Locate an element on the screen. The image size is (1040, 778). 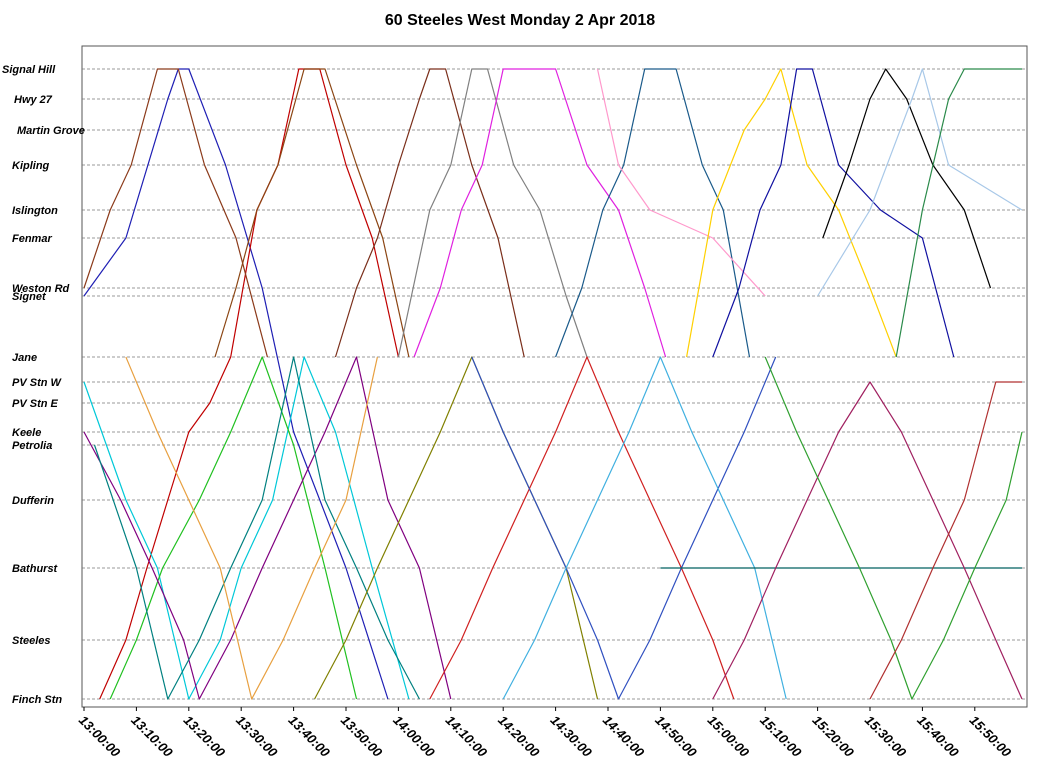
stop-label: Dufferin is located at coordinates (33, 501).